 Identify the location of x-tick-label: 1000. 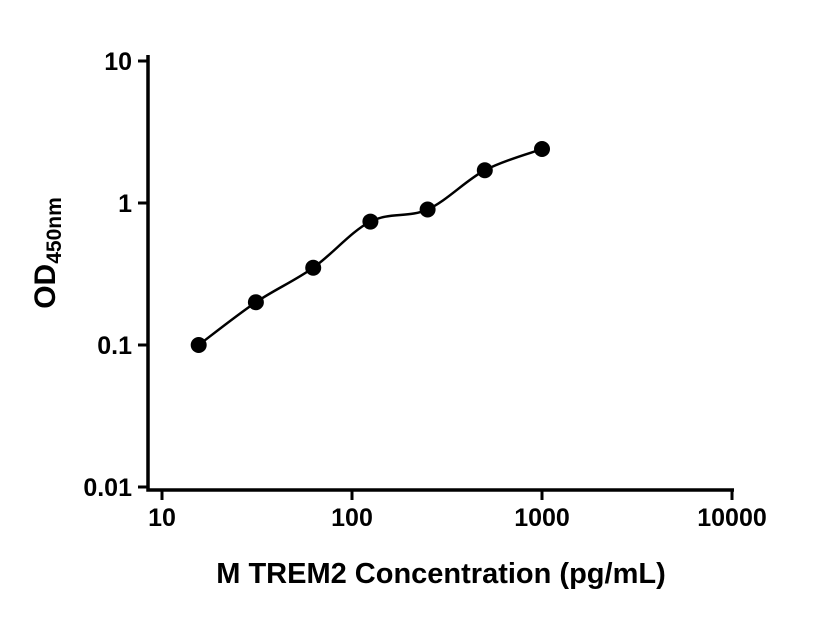
(542, 518).